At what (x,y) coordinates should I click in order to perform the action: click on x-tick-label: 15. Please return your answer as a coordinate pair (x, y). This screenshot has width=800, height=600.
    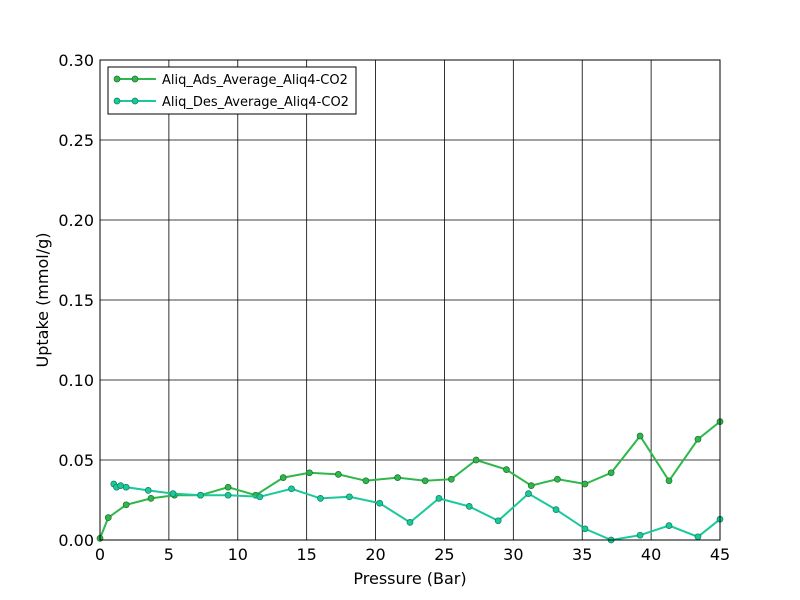
    Looking at the image, I should click on (306, 554).